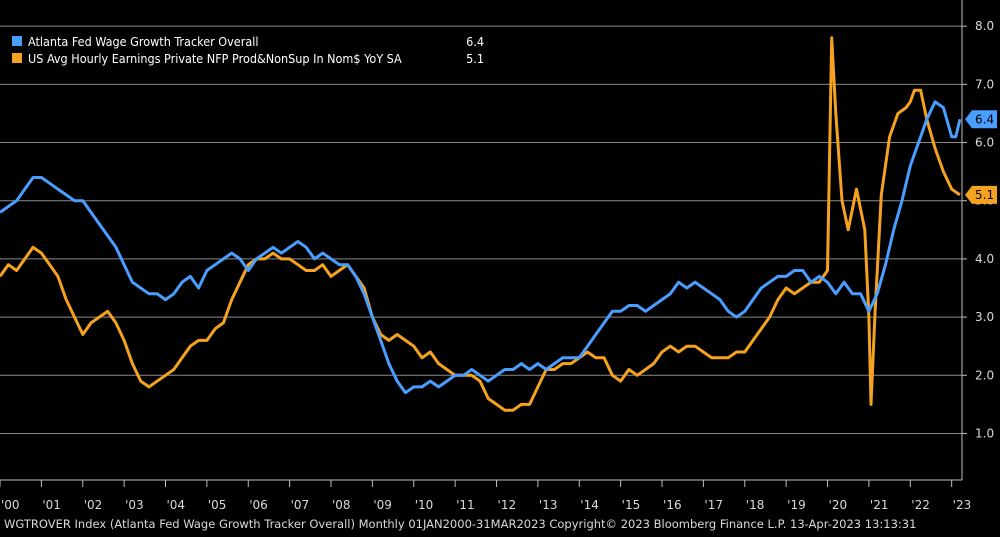  Describe the element at coordinates (589, 505) in the screenshot. I see `x-tick-label: '14` at that location.